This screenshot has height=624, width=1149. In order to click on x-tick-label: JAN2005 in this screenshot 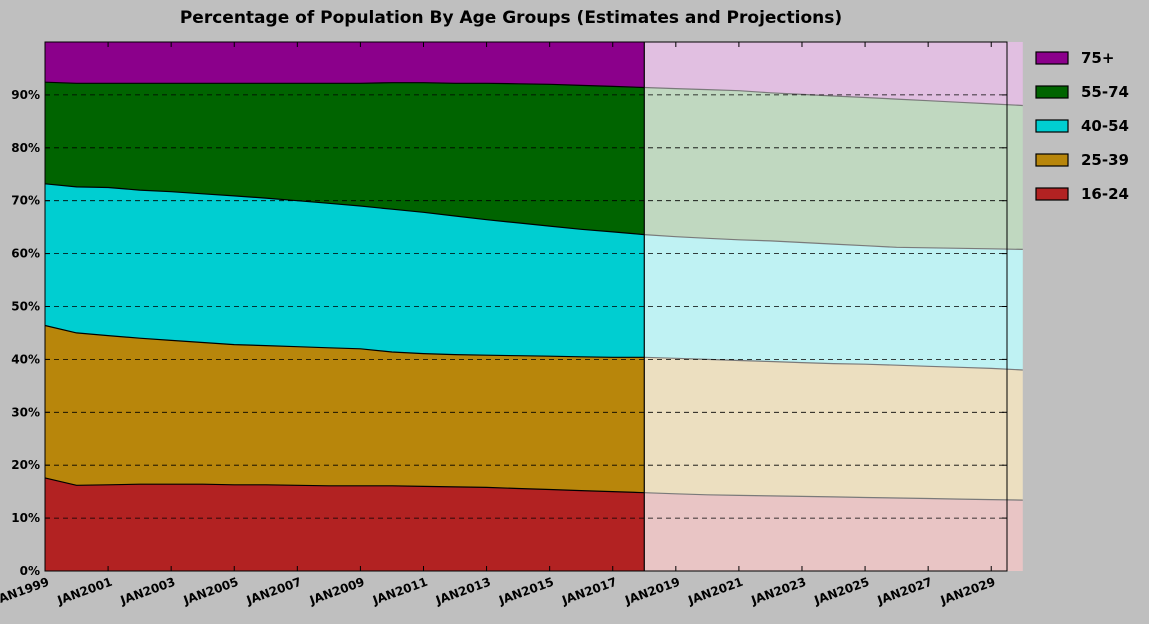, I will do `click(210, 591)`.